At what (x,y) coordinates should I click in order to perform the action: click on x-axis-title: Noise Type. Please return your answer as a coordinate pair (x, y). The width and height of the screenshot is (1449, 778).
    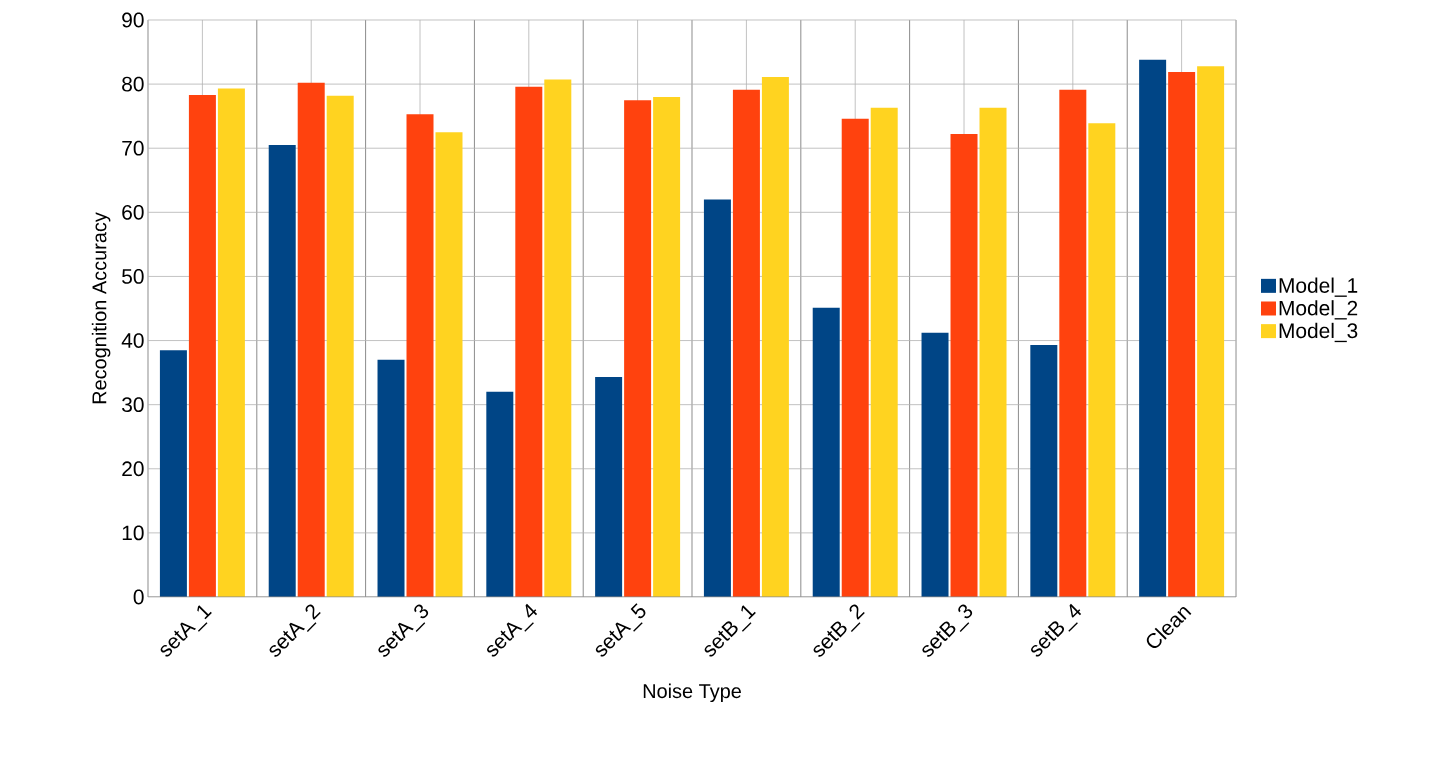
    Looking at the image, I should click on (692, 693).